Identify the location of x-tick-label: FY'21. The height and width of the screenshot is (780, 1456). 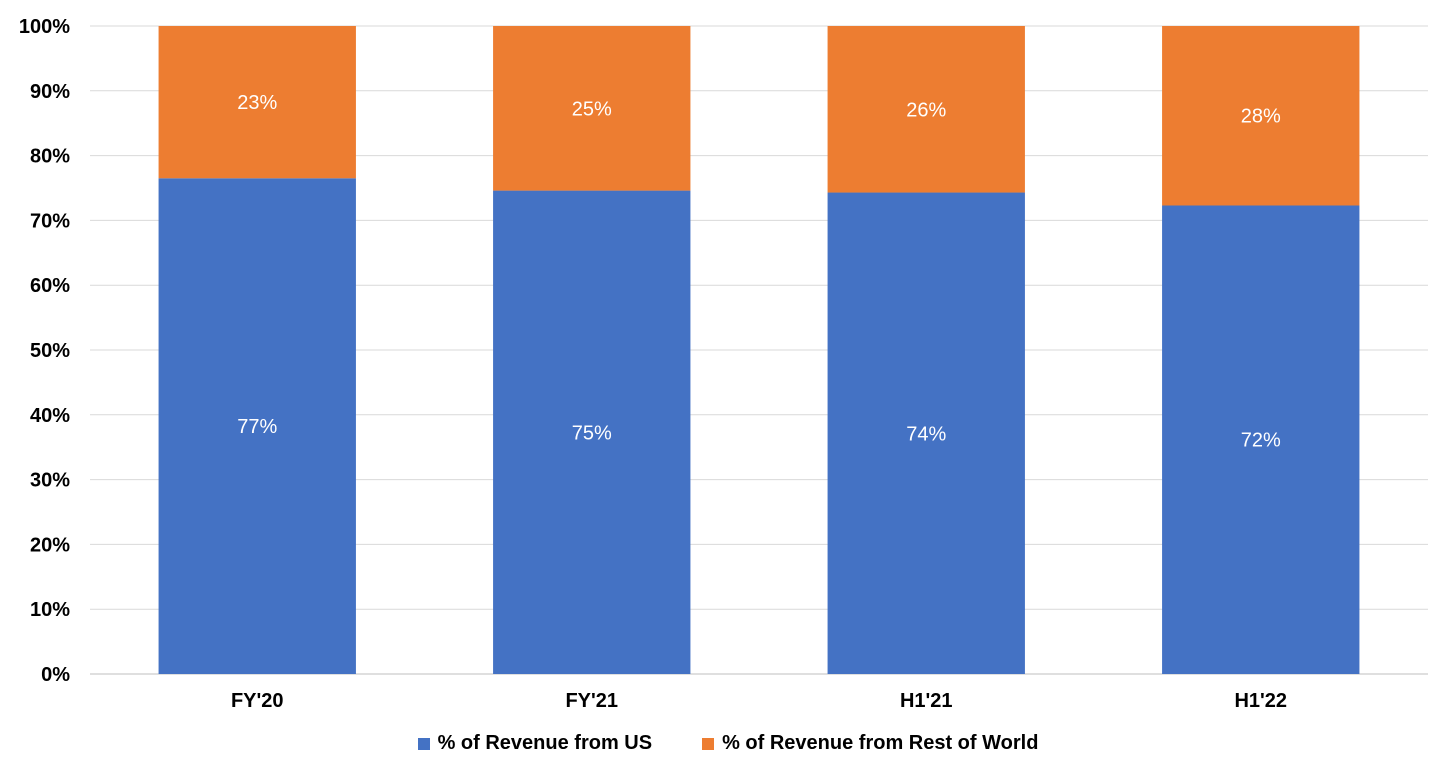
(591, 701).